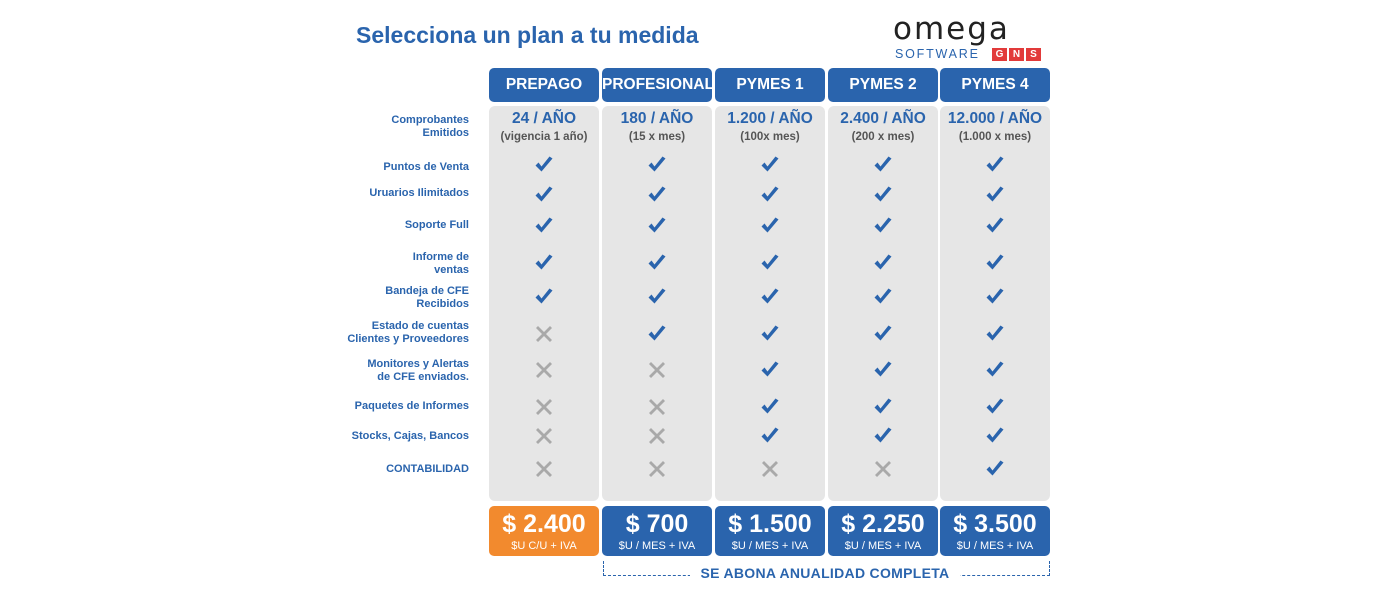 This screenshot has height=595, width=1400. I want to click on plan-quantity-detail: (100x mes), so click(770, 137).